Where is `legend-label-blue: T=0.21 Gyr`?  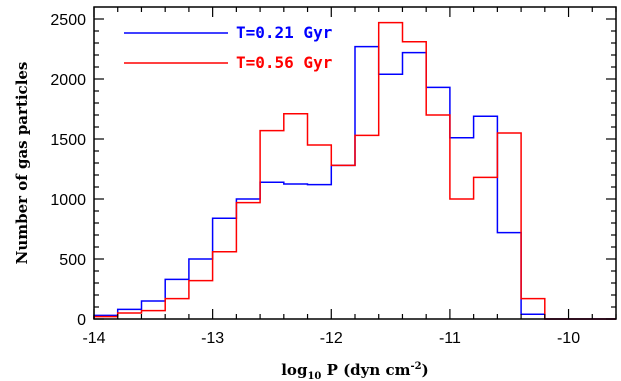
legend-label-blue: T=0.21 Gyr is located at coordinates (284, 32).